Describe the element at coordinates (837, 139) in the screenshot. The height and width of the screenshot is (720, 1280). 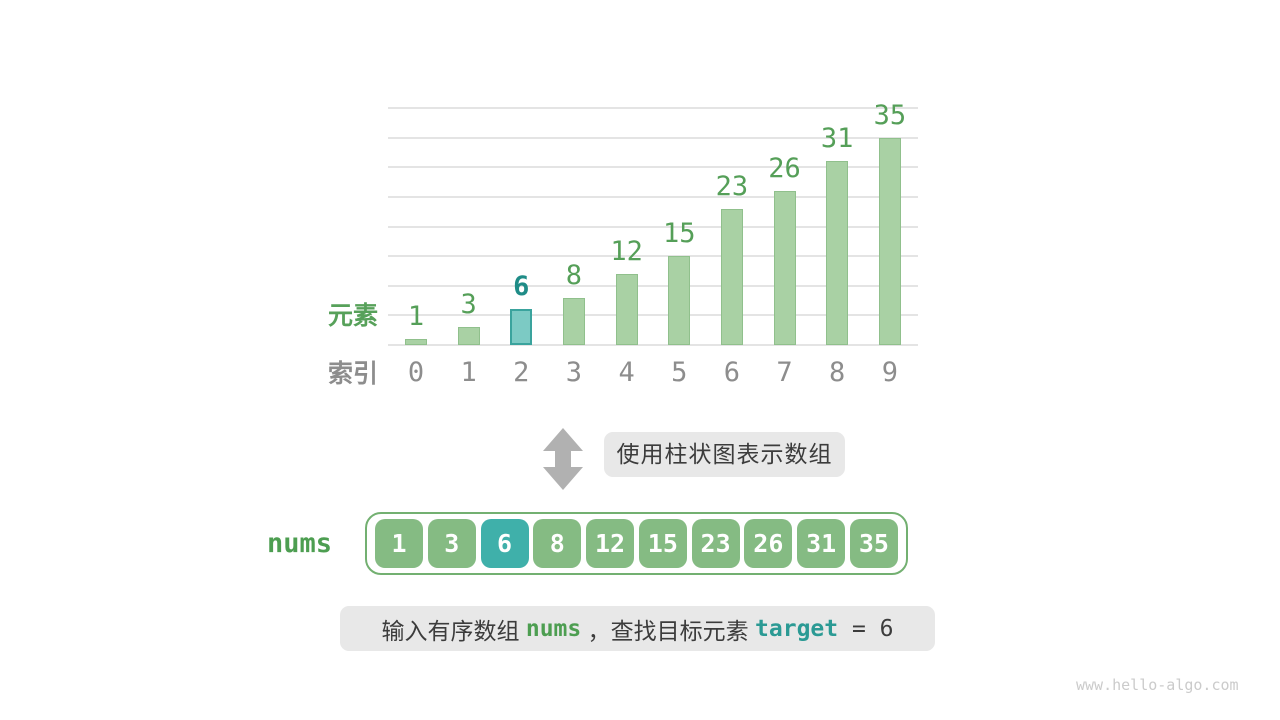
I see `bar-value-label: 31` at that location.